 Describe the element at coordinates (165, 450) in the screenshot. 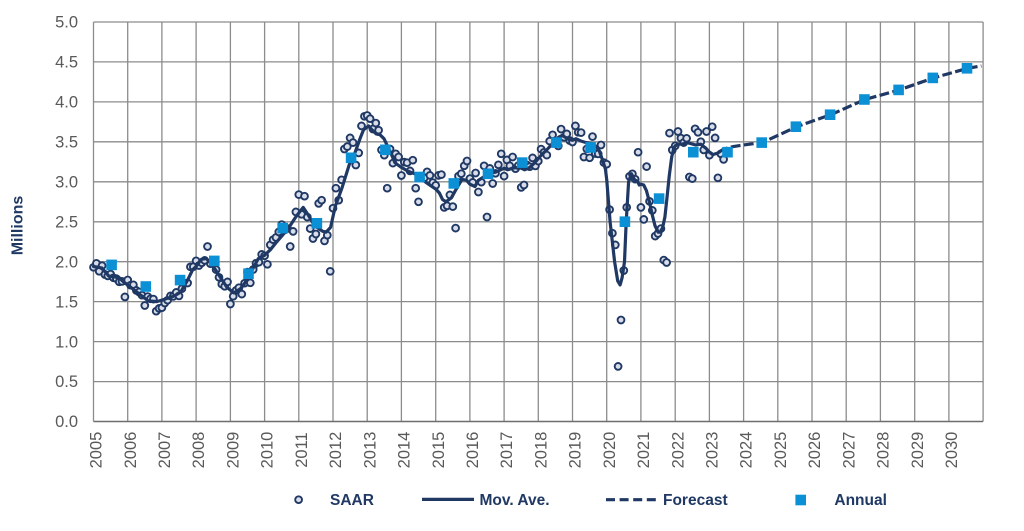

I see `svg-text: 2007` at that location.